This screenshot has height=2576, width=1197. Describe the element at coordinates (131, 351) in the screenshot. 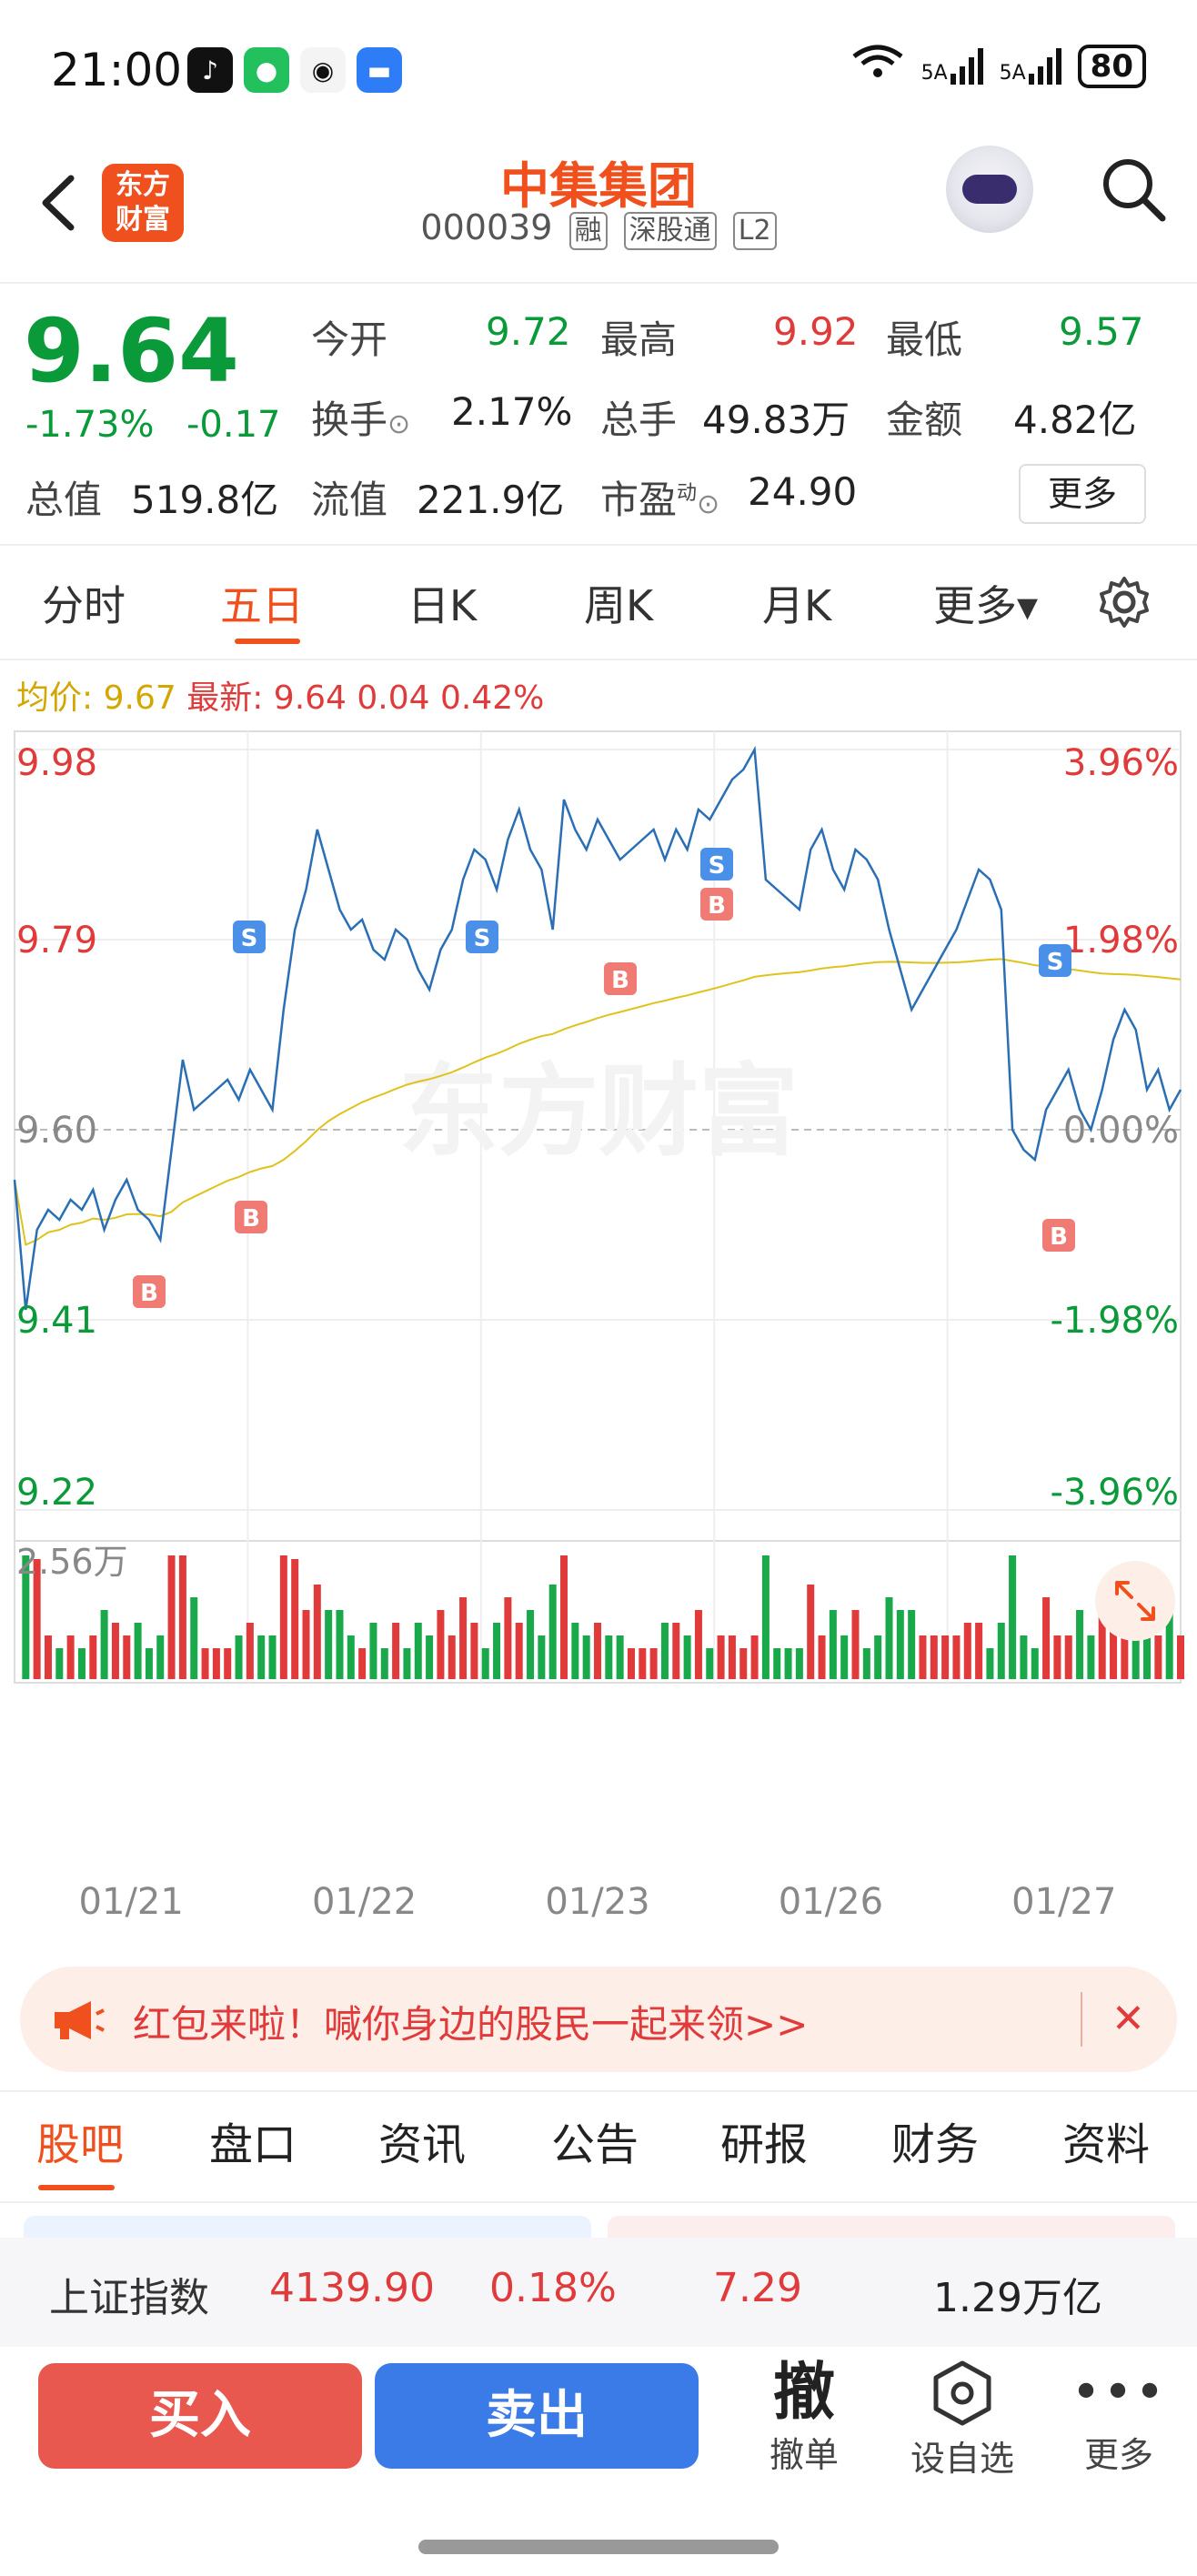

I see `current-price: 9.64` at that location.